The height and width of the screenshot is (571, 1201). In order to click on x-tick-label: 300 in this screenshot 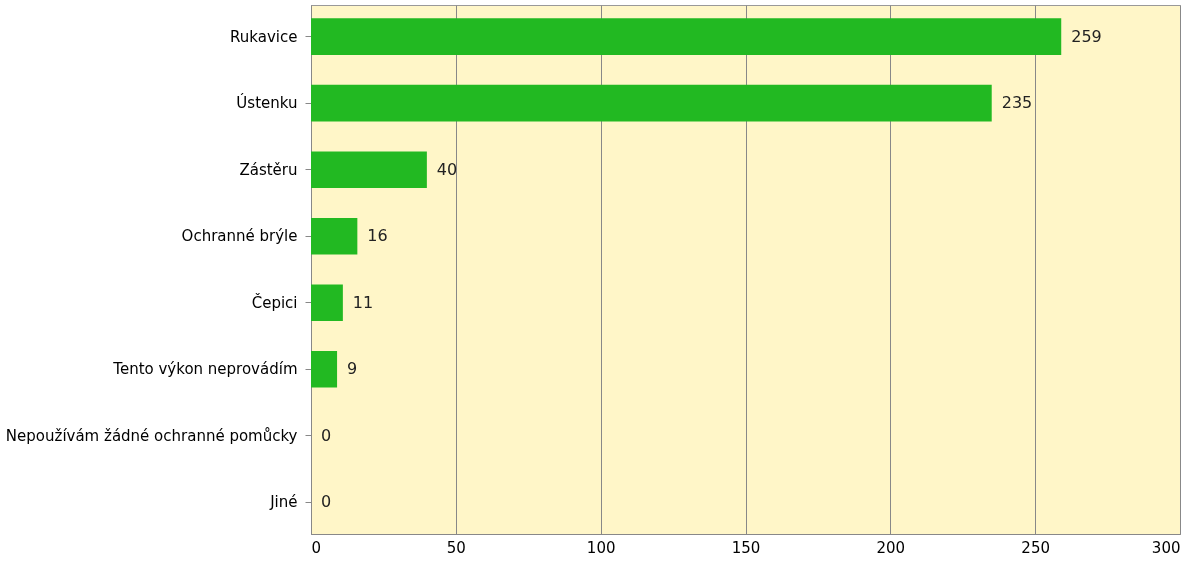, I will do `click(1166, 547)`.